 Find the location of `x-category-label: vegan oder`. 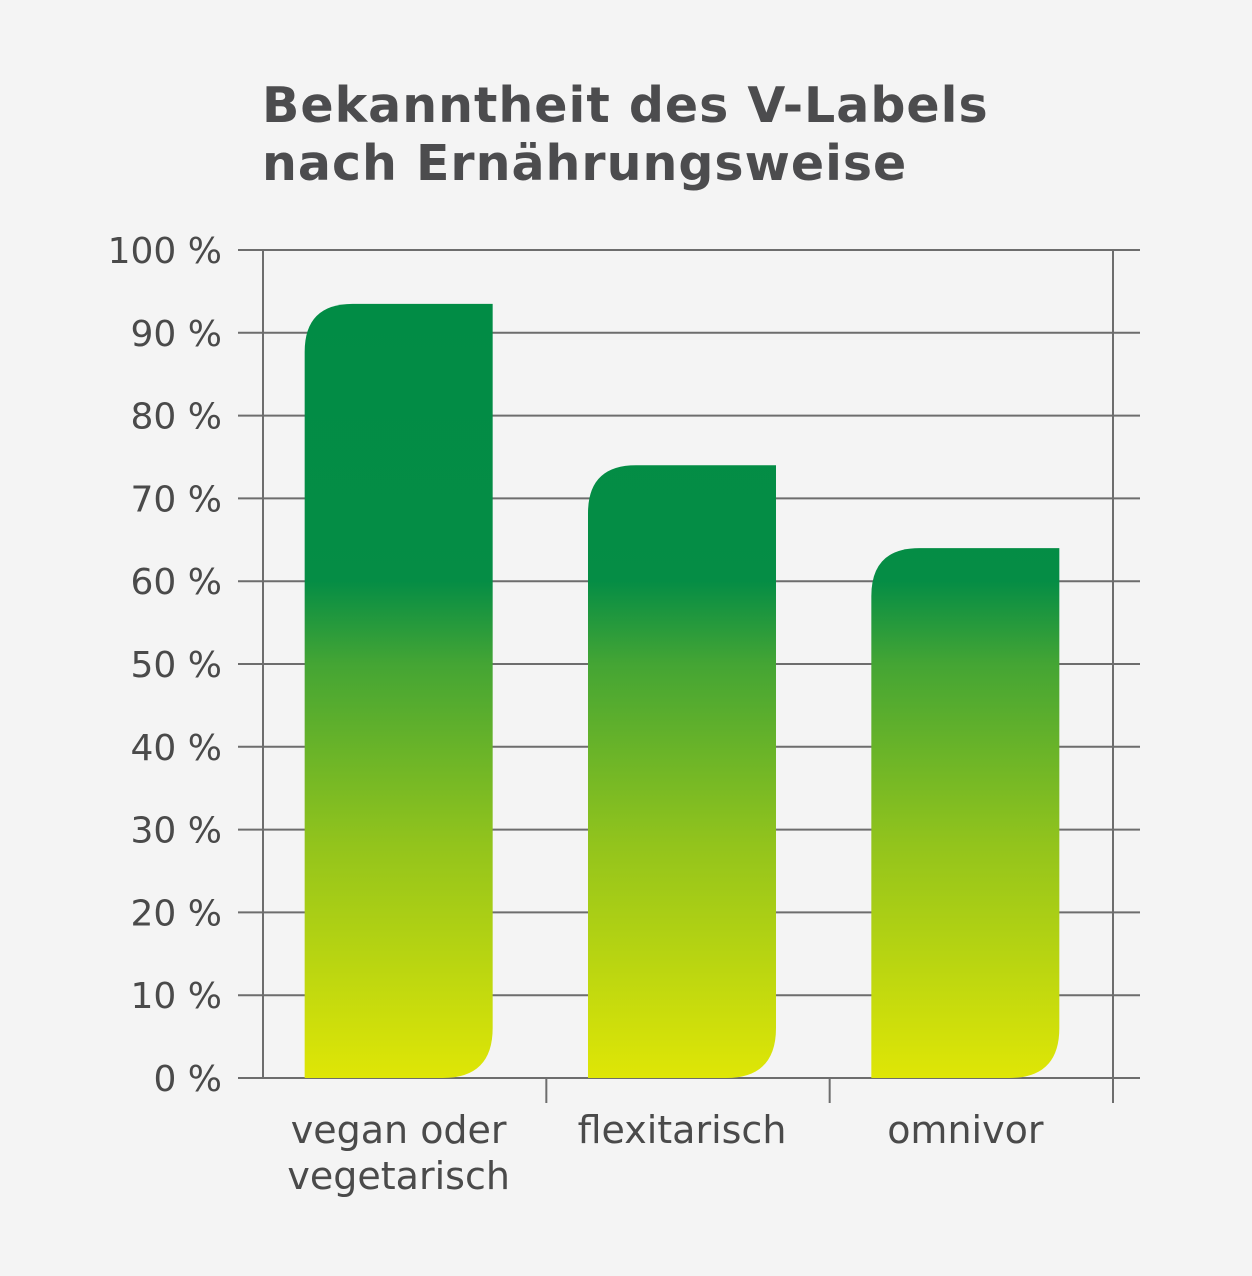

x-category-label: vegan oder is located at coordinates (399, 1130).